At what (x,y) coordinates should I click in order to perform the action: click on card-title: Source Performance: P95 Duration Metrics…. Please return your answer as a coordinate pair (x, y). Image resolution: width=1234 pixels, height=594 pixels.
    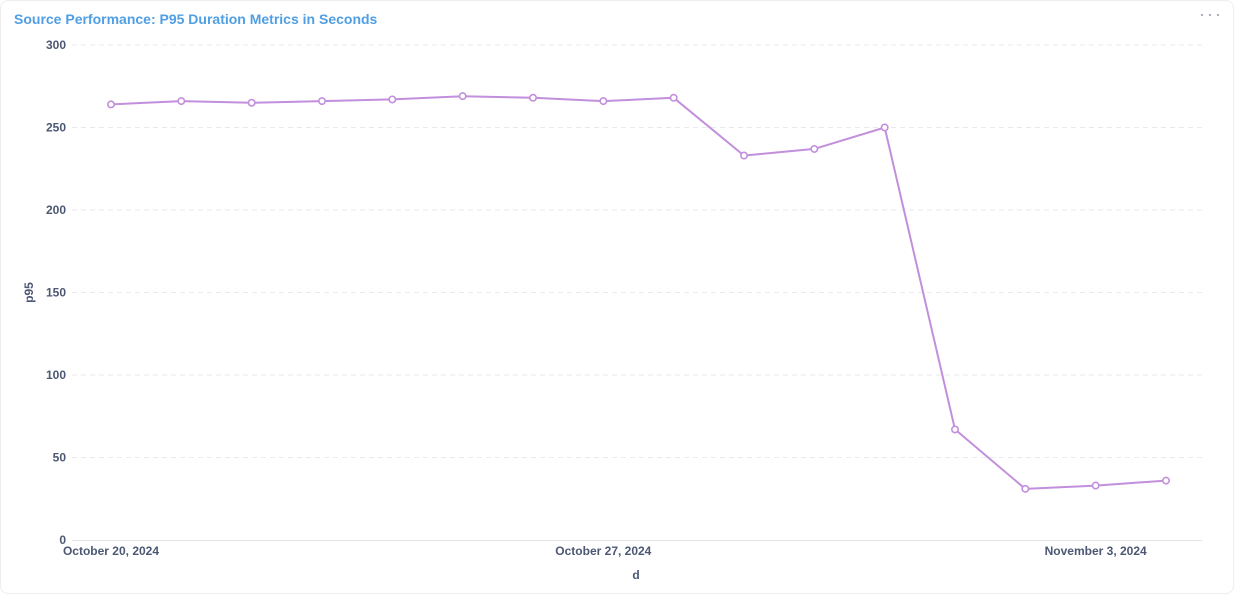
    Looking at the image, I should click on (196, 19).